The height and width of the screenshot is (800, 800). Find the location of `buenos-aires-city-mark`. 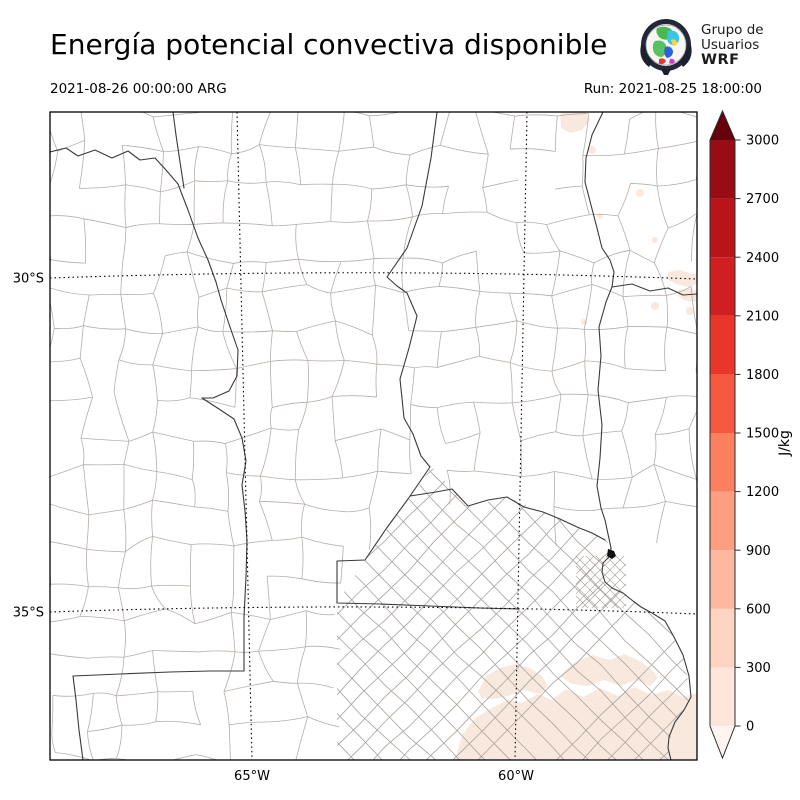

buenos-aires-city-mark is located at coordinates (611, 554).